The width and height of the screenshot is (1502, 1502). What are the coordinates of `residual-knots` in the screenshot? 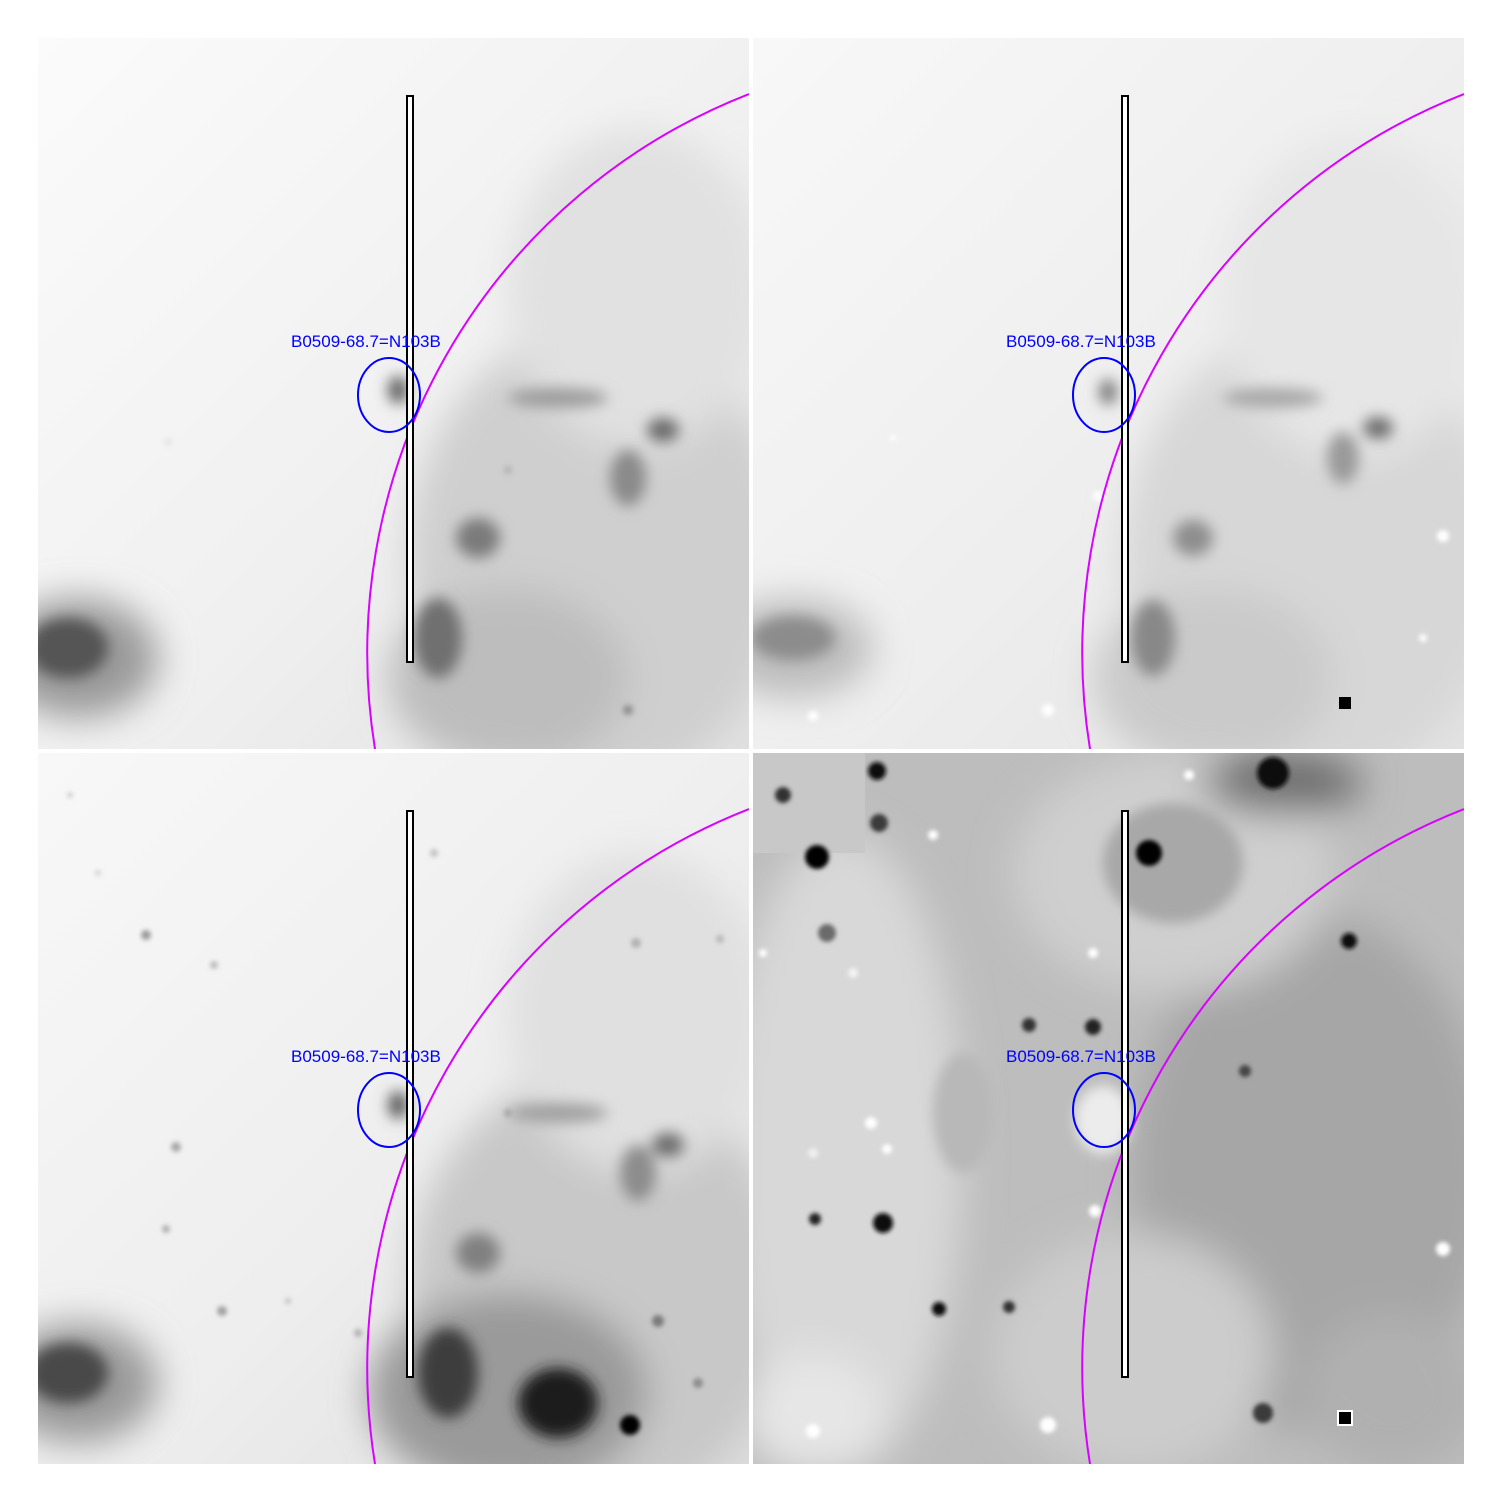 It's located at (1088, 988).